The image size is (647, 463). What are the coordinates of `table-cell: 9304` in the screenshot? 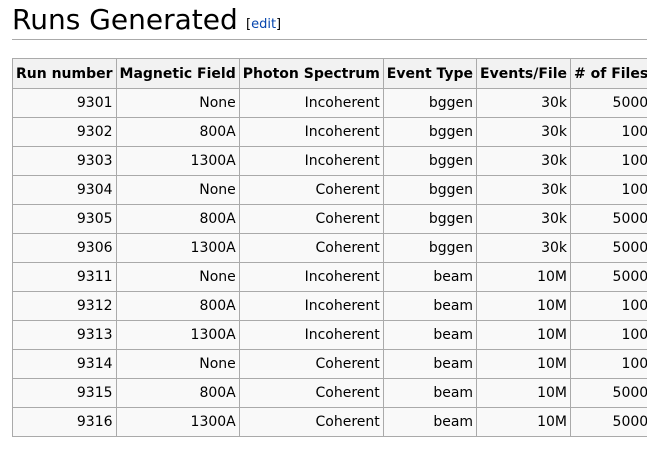 It's located at (64, 190).